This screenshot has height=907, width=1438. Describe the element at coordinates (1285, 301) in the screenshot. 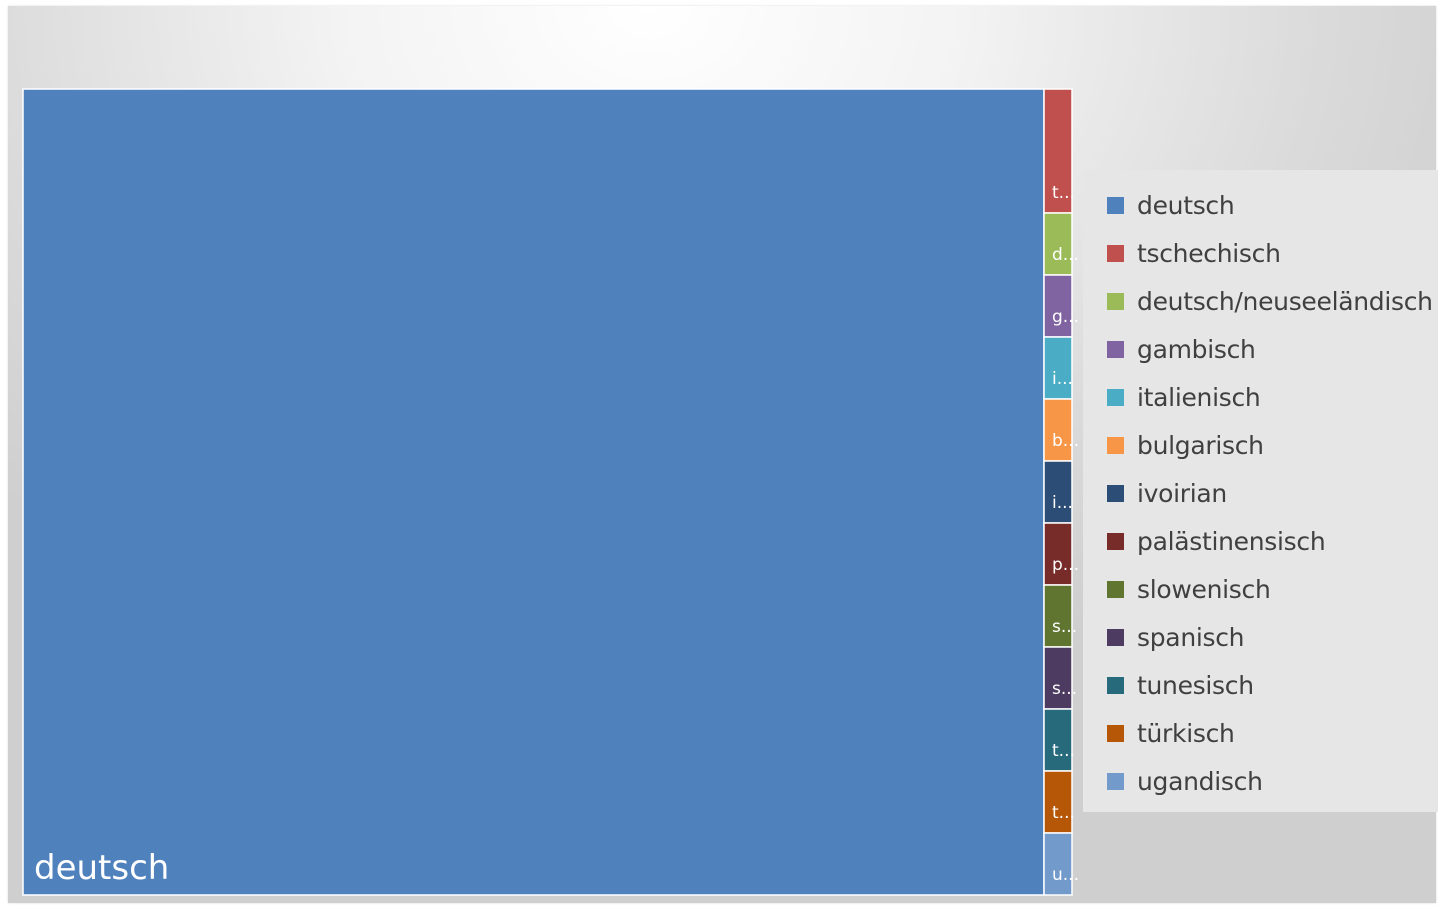

I see `legend-label: deutsch/neuseeländisch` at that location.